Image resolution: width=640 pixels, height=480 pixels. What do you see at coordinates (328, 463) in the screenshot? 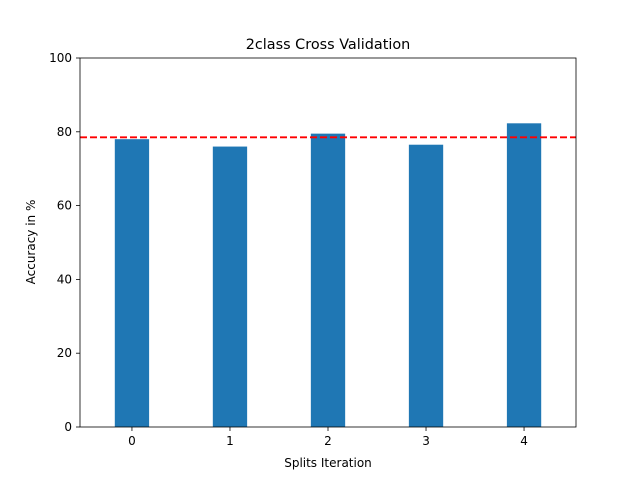
I see `x-axis-label: Splits Iteration` at bounding box center [328, 463].